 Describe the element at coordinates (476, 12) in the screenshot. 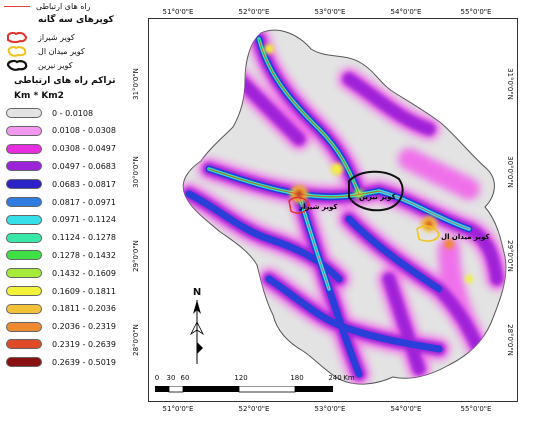

I see `top-tick: 55°0'0"E` at that location.